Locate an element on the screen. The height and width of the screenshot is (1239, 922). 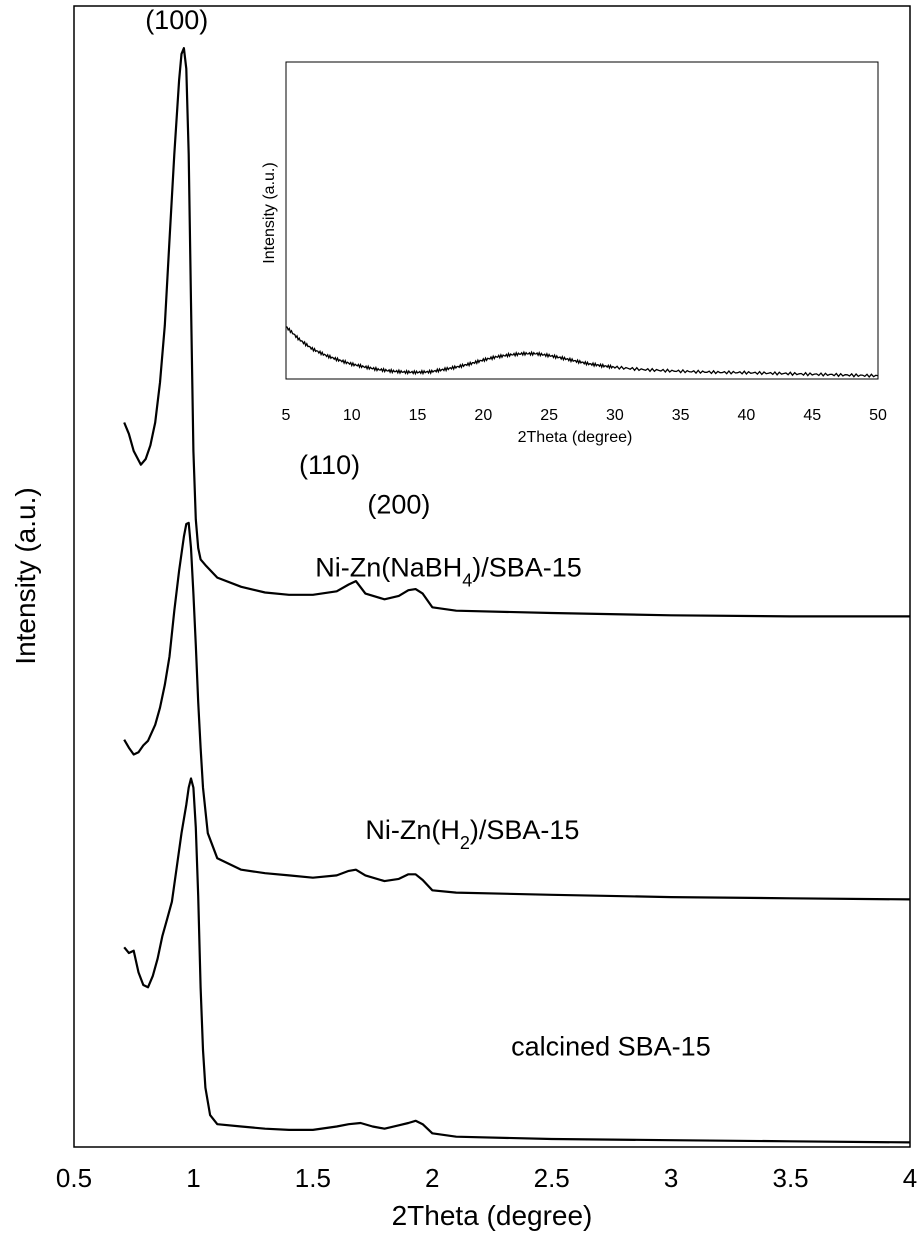
inset-x-tick-label: 5 is located at coordinates (286, 415).